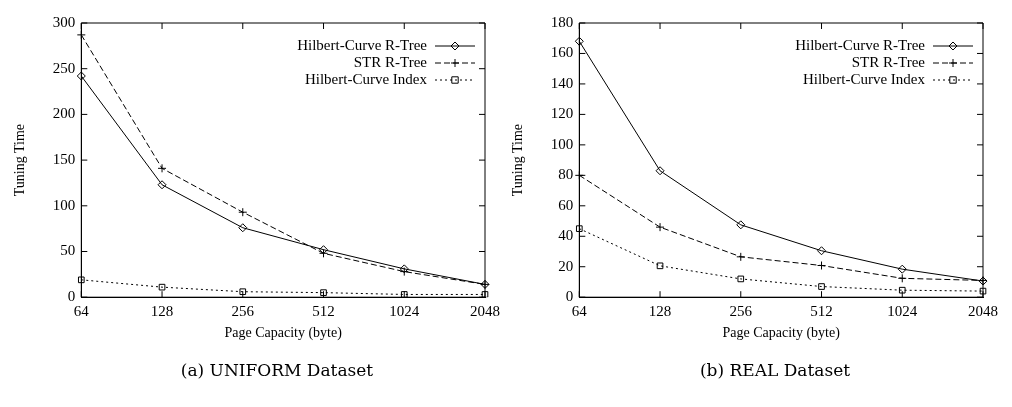 The image size is (1012, 407). What do you see at coordinates (64, 159) in the screenshot?
I see `y-tick-label: 150` at bounding box center [64, 159].